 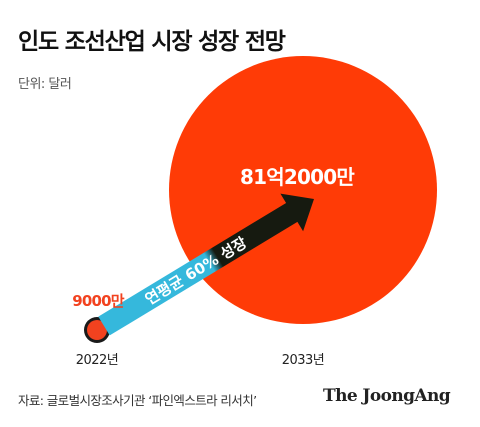 What do you see at coordinates (97, 360) in the screenshot?
I see `category-label-2022: 2022년` at bounding box center [97, 360].